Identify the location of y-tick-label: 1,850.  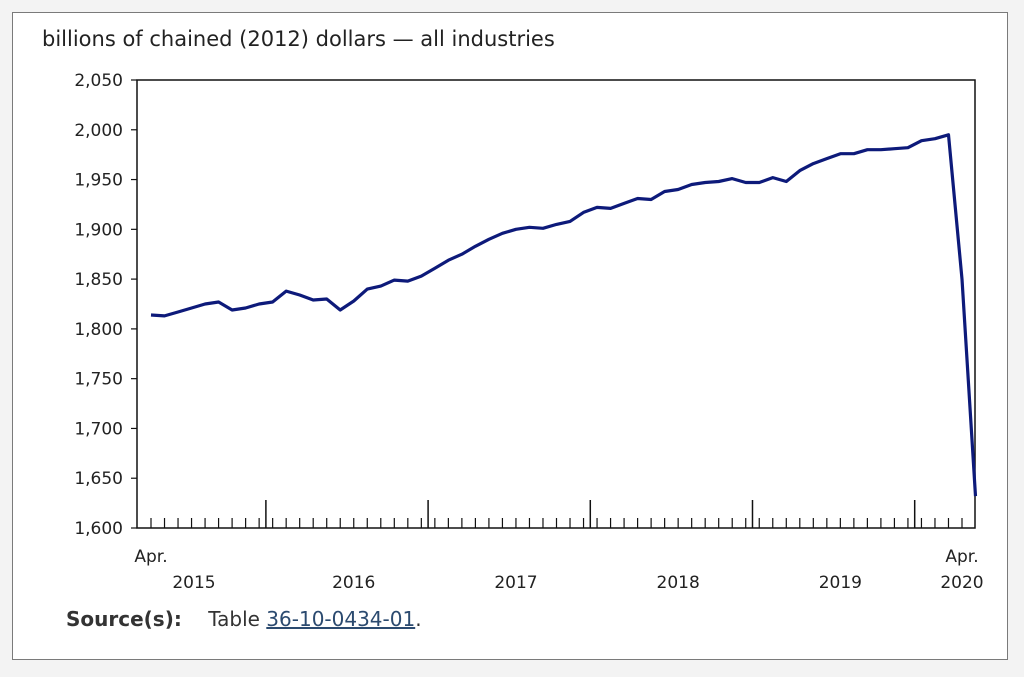
(98, 280).